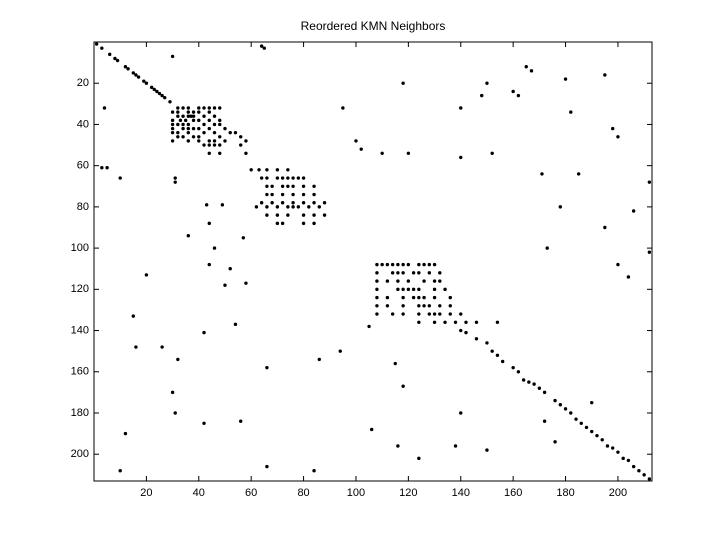 This screenshot has height=540, width=720. What do you see at coordinates (83, 207) in the screenshot?
I see `y-tick-label: 80` at bounding box center [83, 207].